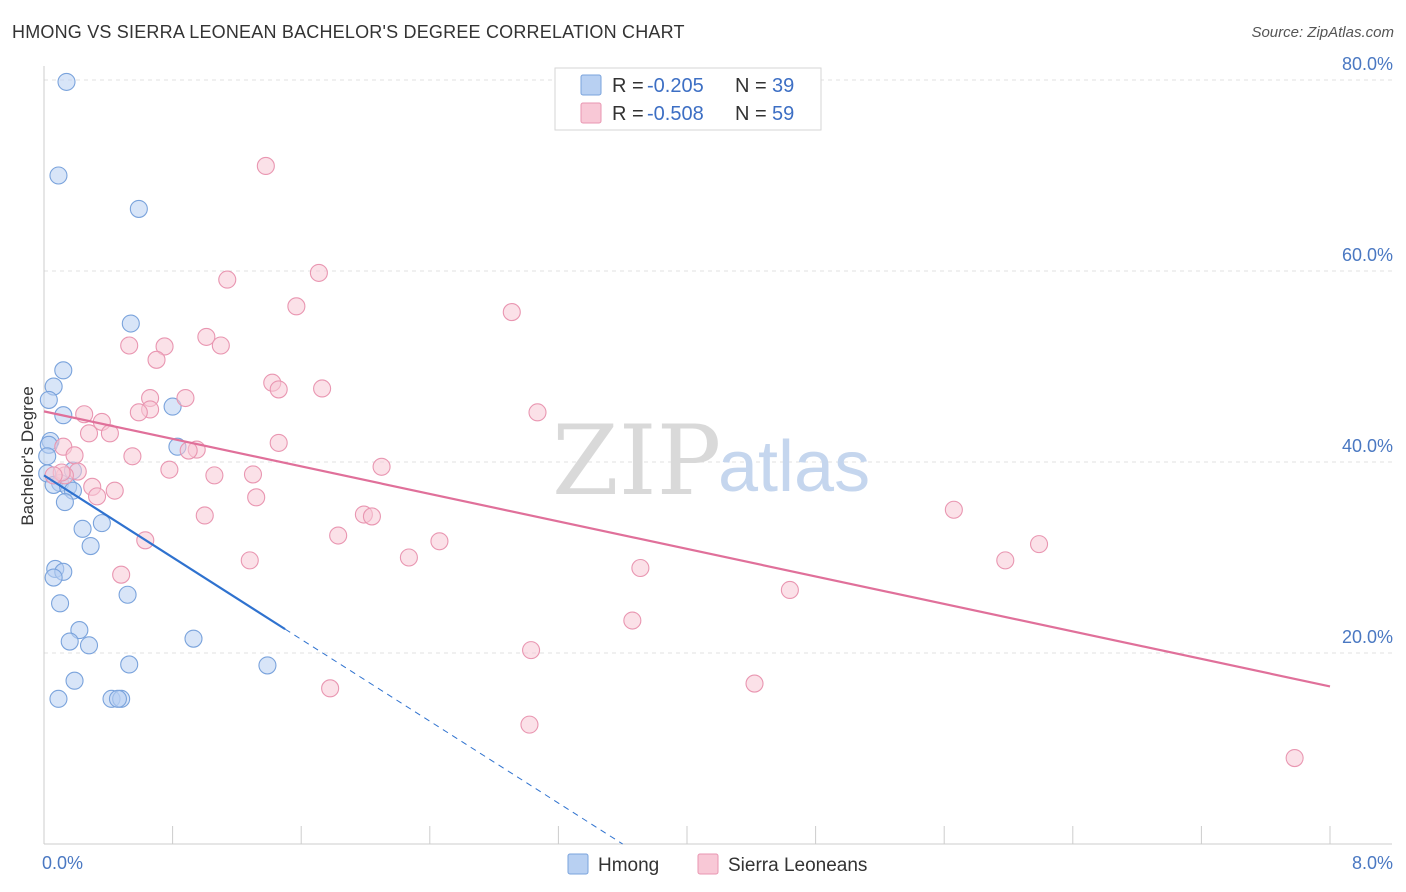 This screenshot has width=1406, height=892. I want to click on legend-n-label-hmong: N =, so click(751, 86).